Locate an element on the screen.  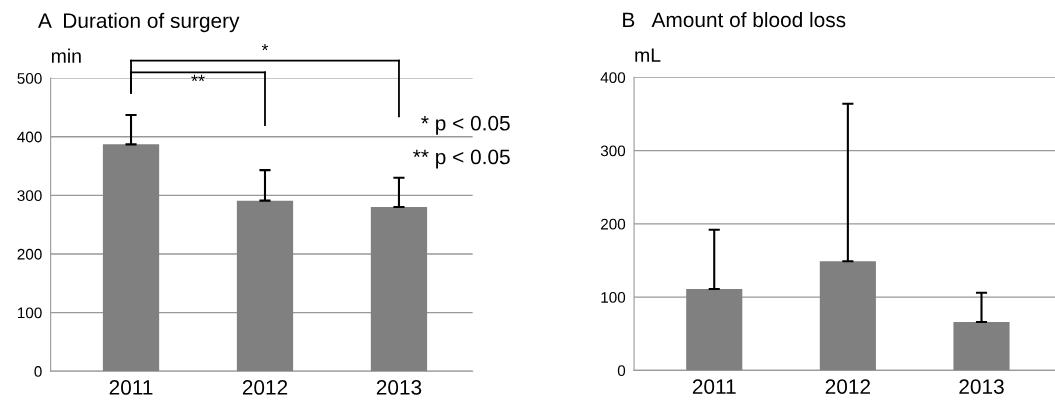
y-axis-title: min is located at coordinates (66, 55).